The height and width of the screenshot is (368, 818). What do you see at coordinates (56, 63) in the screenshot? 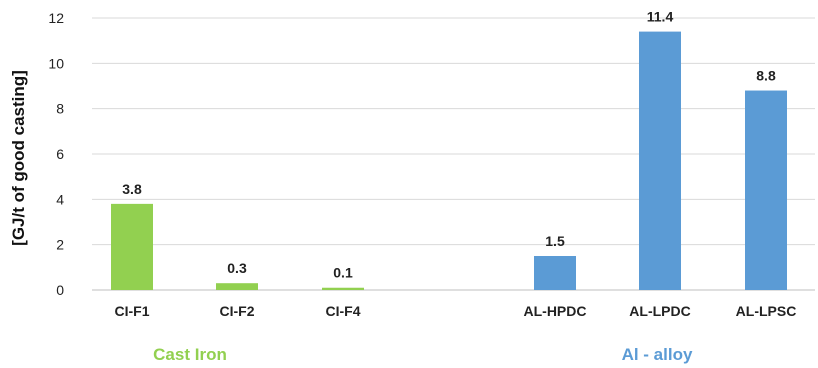
I see `y-tick-label: 10` at bounding box center [56, 63].